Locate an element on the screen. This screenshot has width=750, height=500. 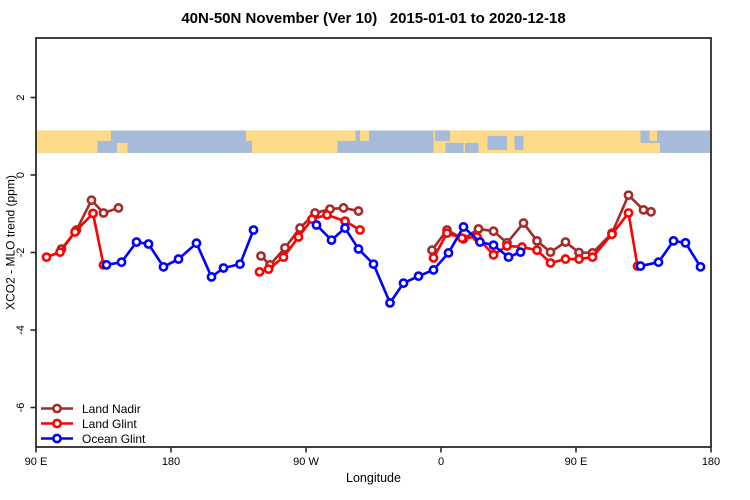
y-tick-label: -6 is located at coordinates (21, 408).